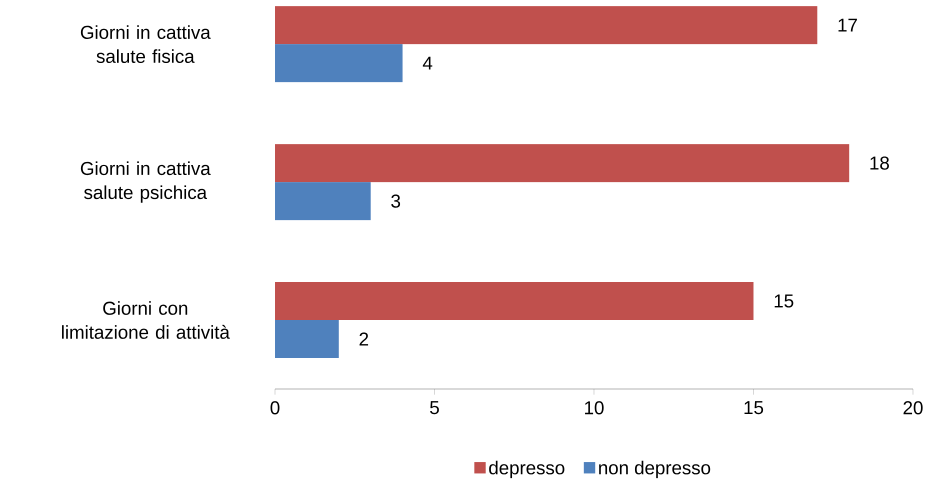 The width and height of the screenshot is (933, 493). What do you see at coordinates (275, 407) in the screenshot?
I see `x-tick-label: 0` at bounding box center [275, 407].